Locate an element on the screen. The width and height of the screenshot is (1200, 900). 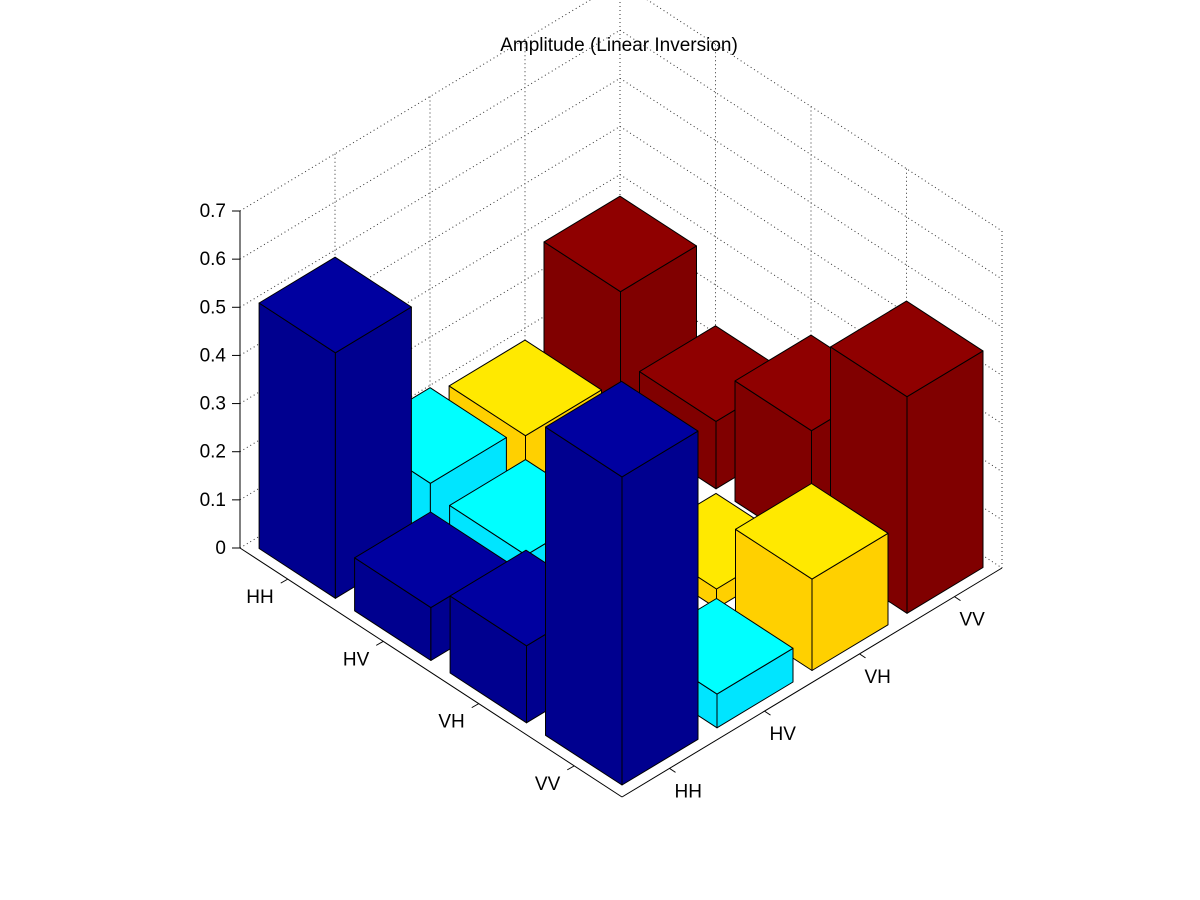
z-tick-label: 0 is located at coordinates (220, 548).